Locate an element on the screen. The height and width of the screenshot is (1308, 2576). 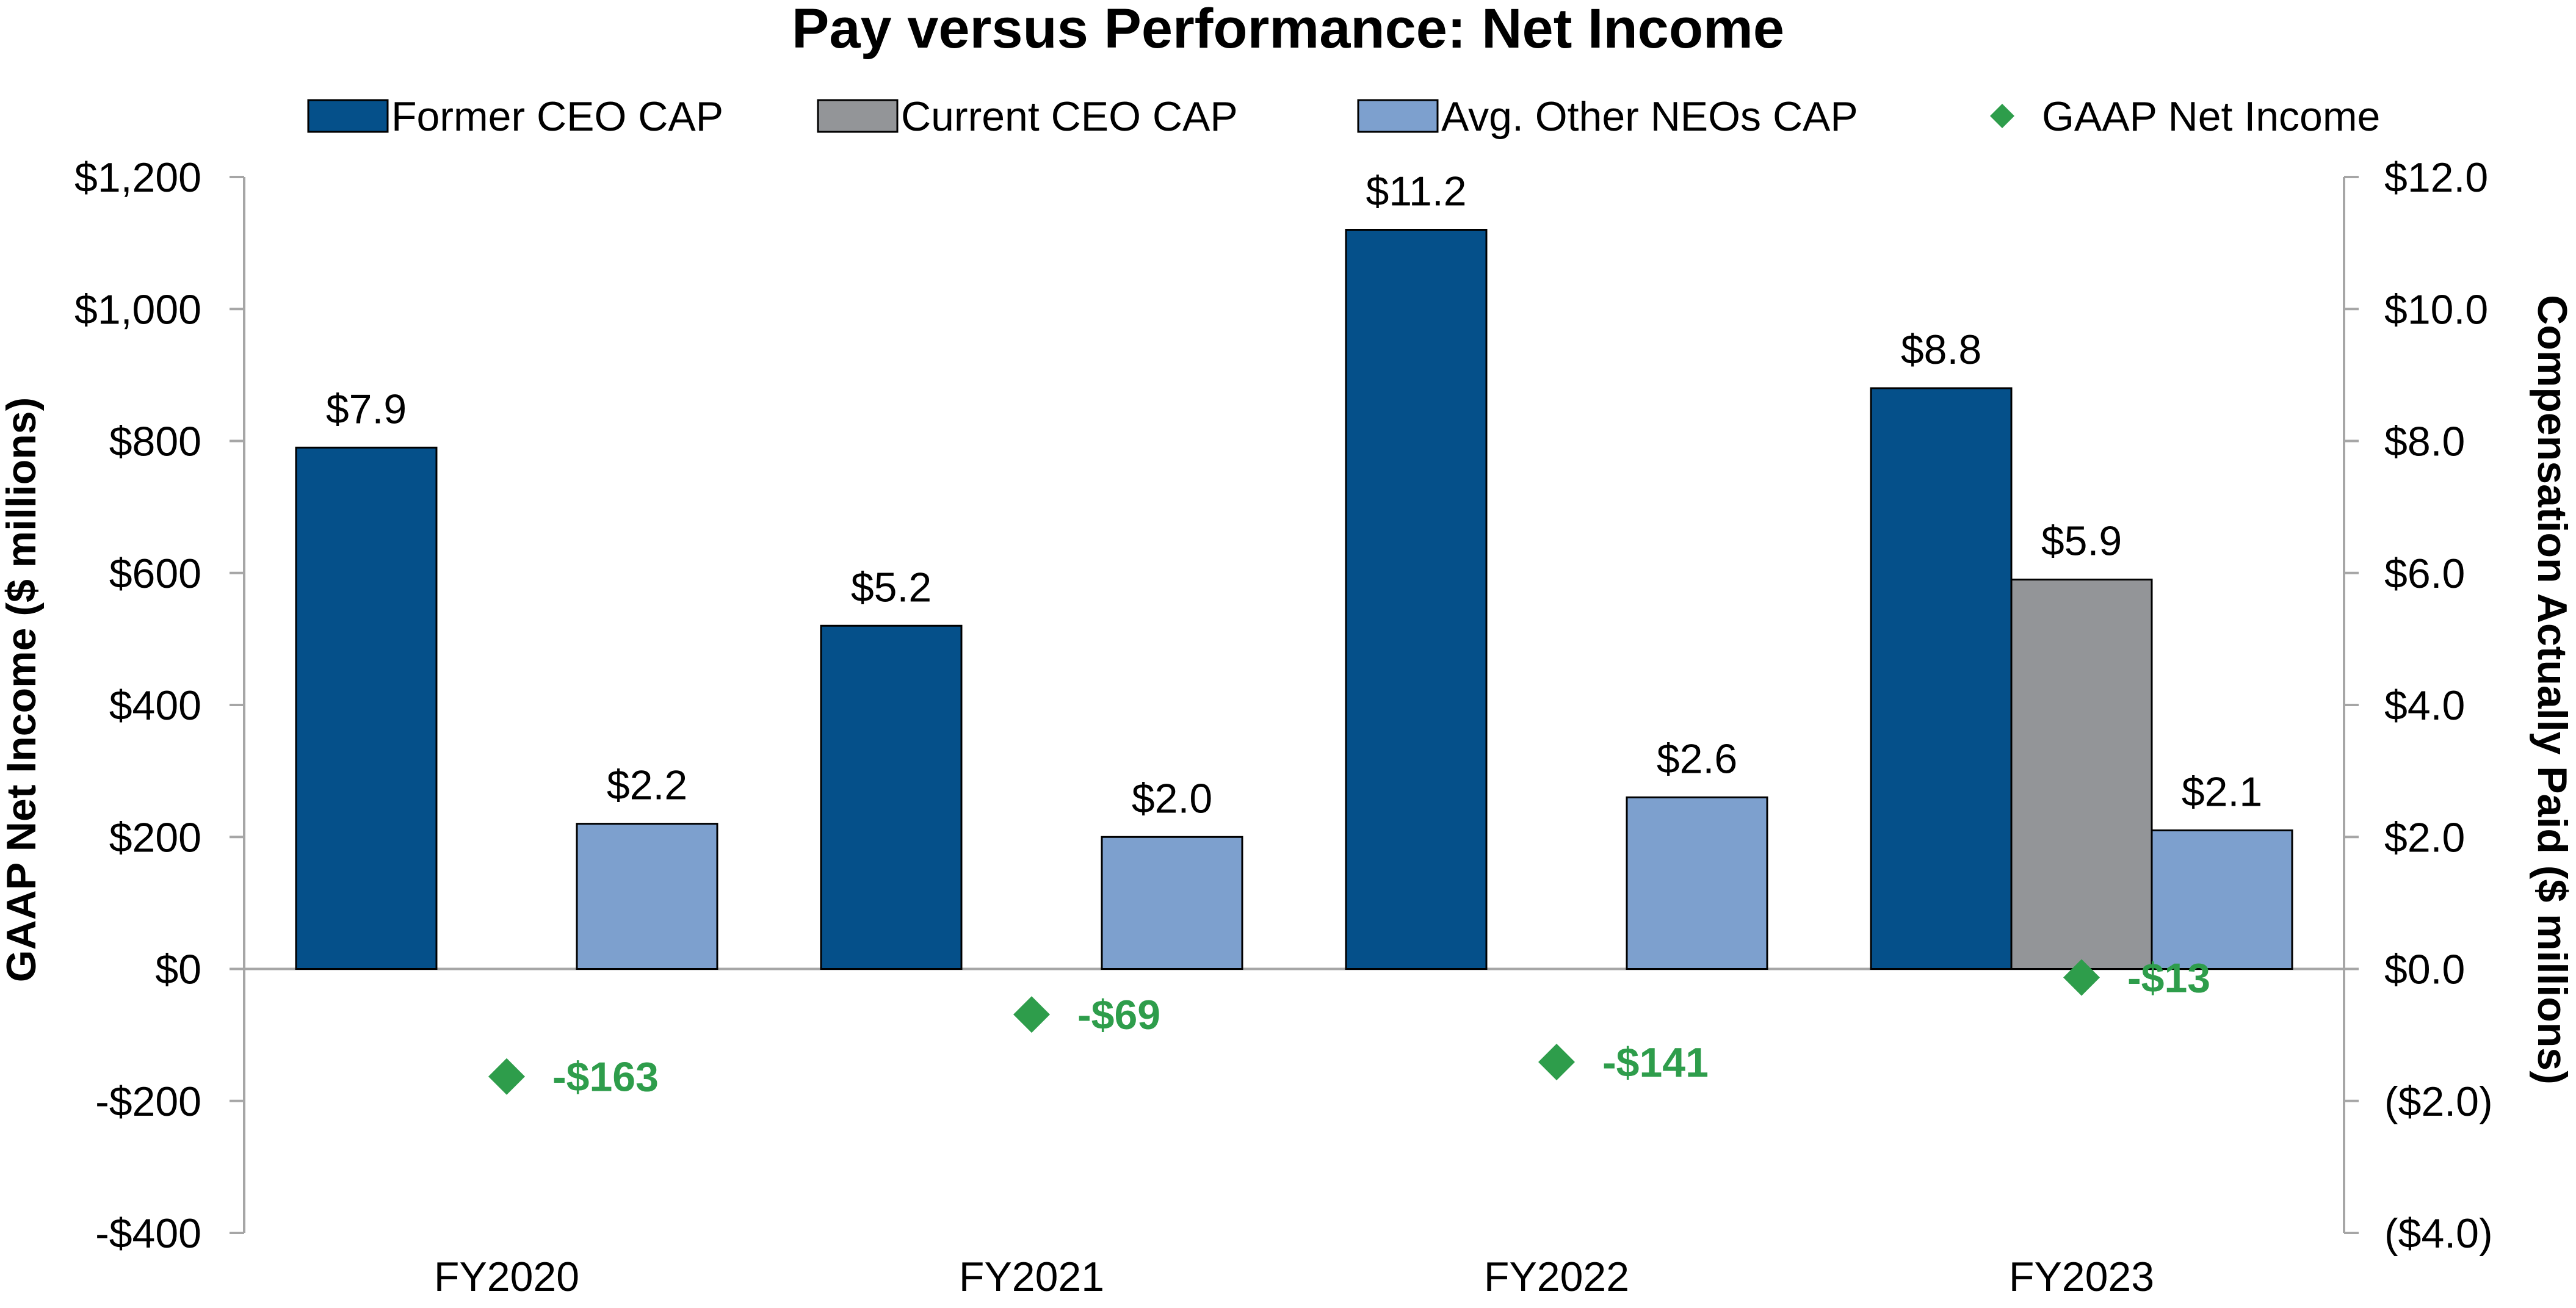
right-tick-label: ($4.0) is located at coordinates (2438, 1233).